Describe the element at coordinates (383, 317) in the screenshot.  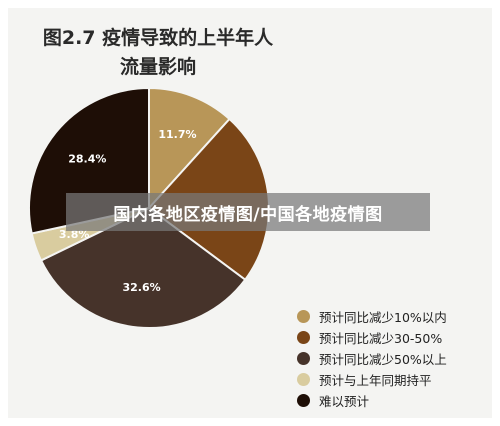
I see `legend-label-0: 预计同比减少10%以内` at that location.